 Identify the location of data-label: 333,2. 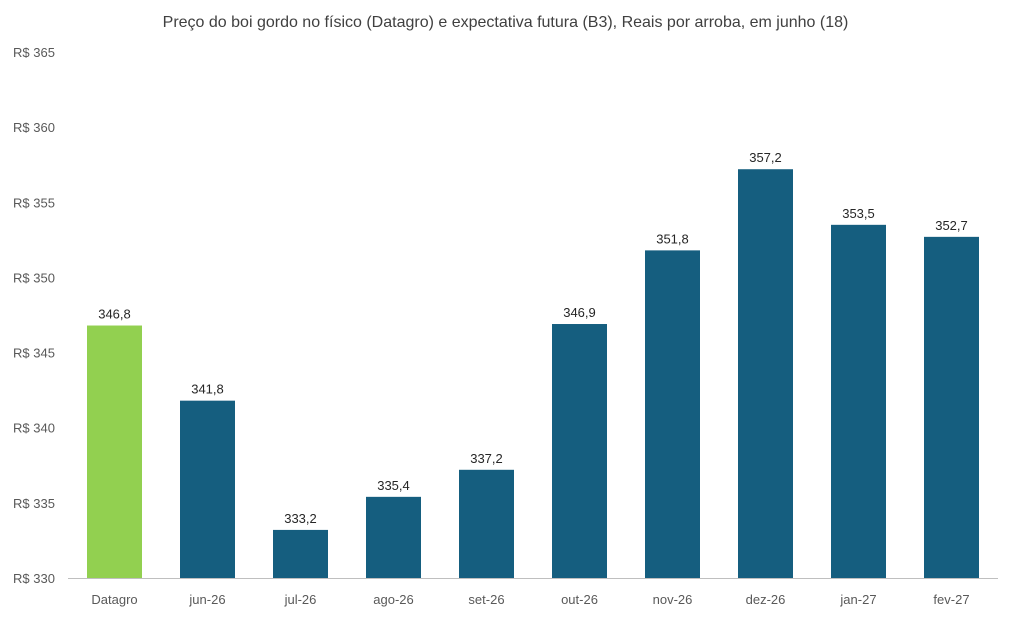
(300, 518).